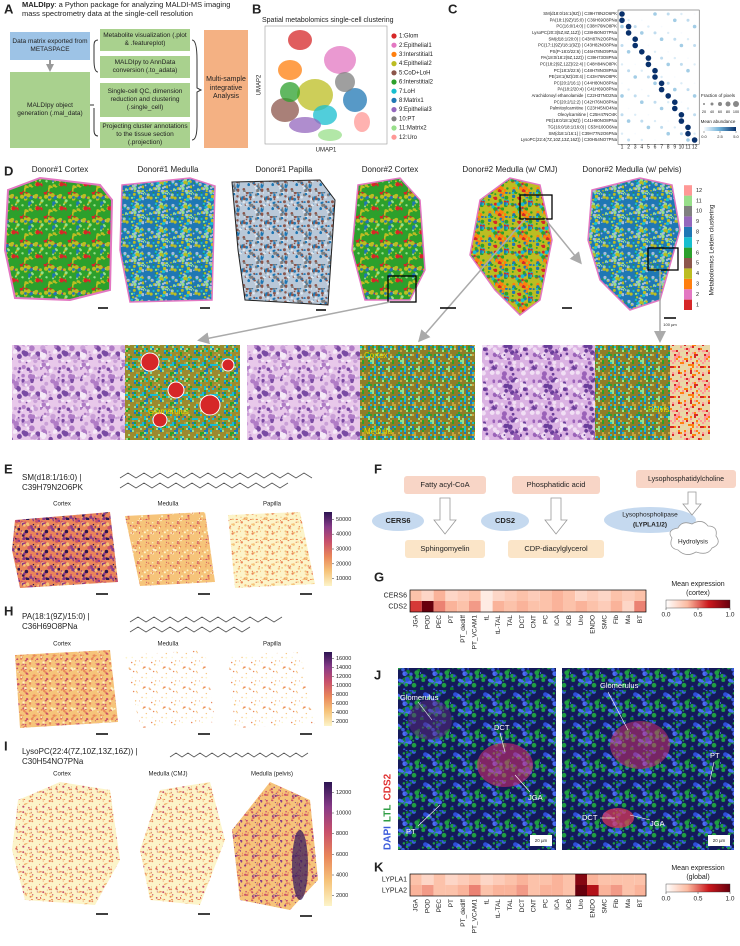 Image resolution: width=740 pixels, height=946 pixels. I want to click on colorbar-label: 8000, so click(342, 695).